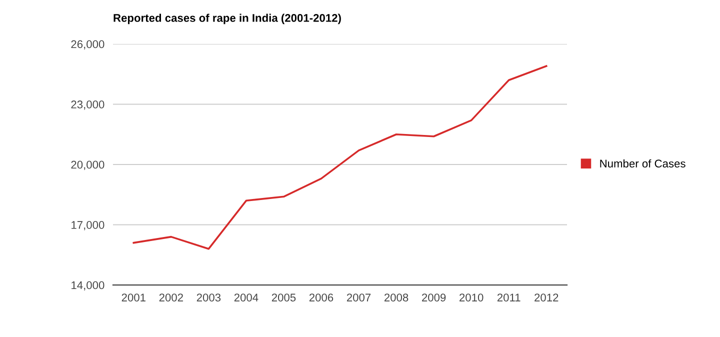 This screenshot has height=337, width=720. Describe the element at coordinates (246, 298) in the screenshot. I see `x-tick-label: 2004` at that location.